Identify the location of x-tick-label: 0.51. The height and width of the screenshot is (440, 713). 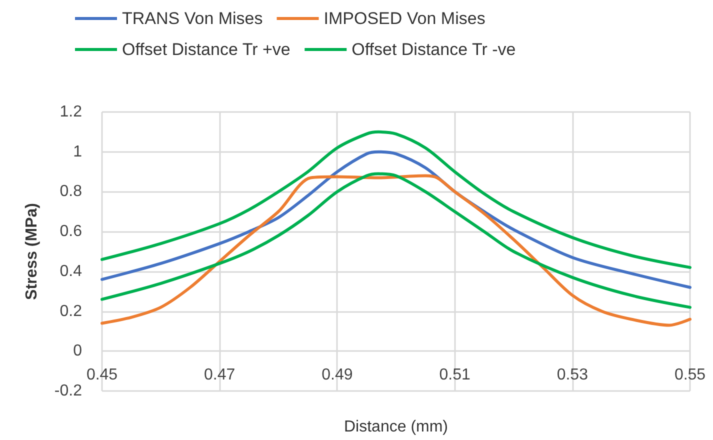
(454, 375).